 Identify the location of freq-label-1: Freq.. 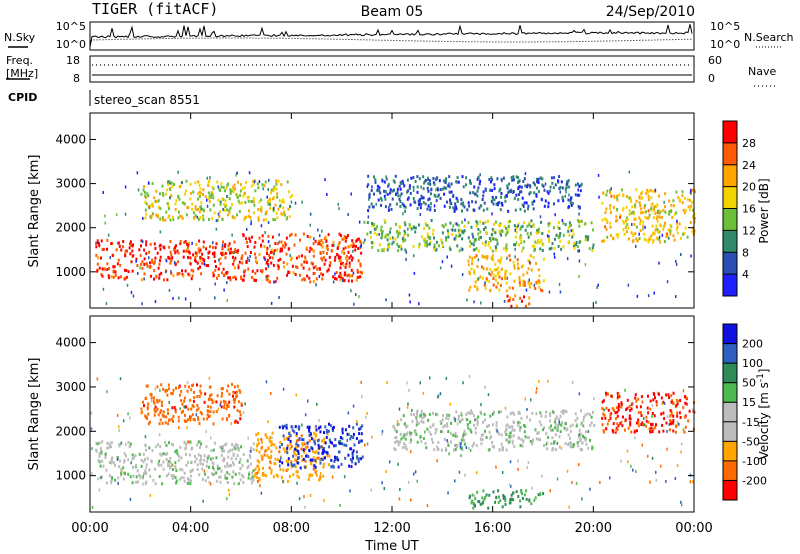
(19, 60).